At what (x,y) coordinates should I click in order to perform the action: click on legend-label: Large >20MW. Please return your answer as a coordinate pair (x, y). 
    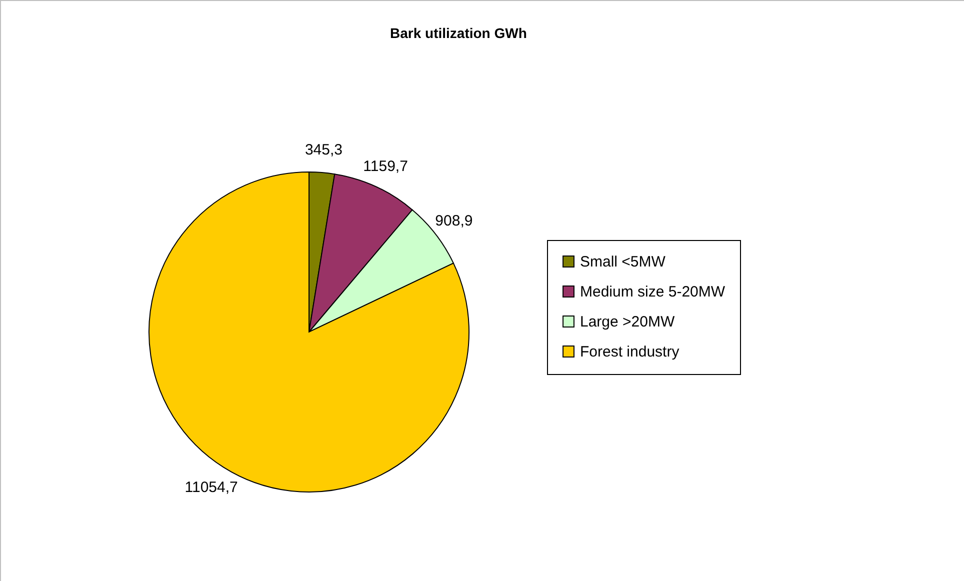
    Looking at the image, I should click on (628, 322).